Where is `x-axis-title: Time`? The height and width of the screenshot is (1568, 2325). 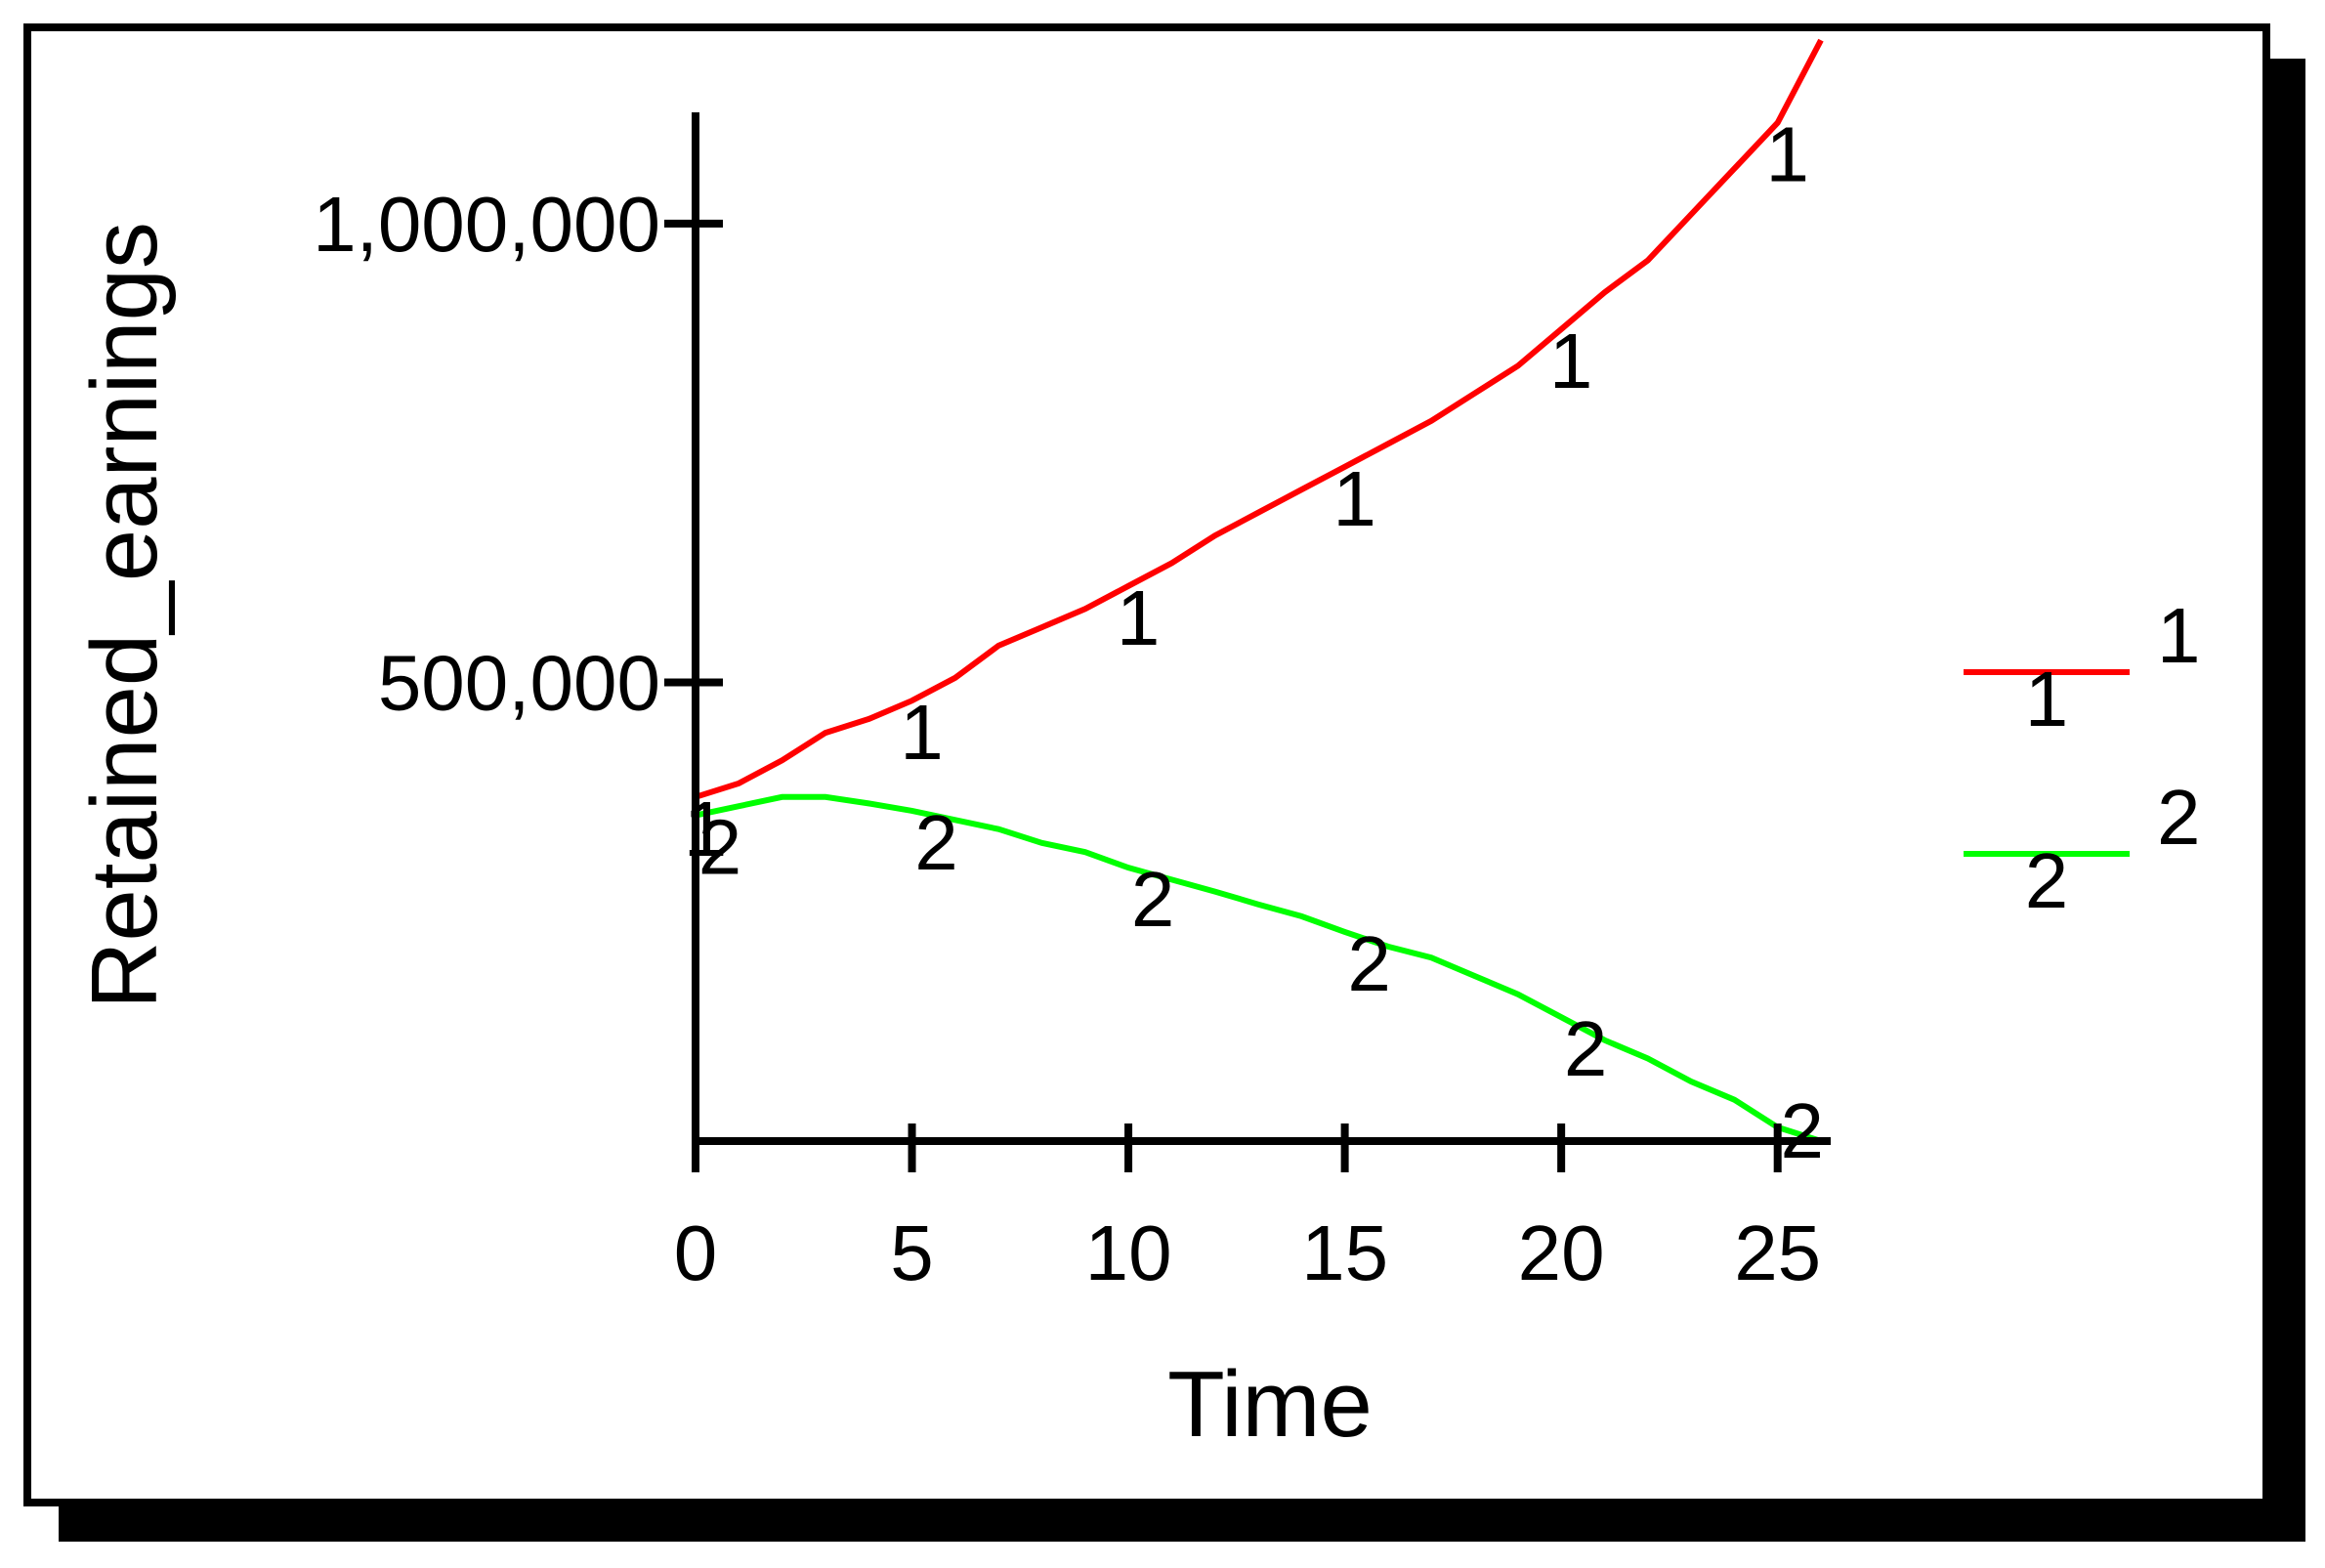
x-axis-title: Time is located at coordinates (1270, 1404).